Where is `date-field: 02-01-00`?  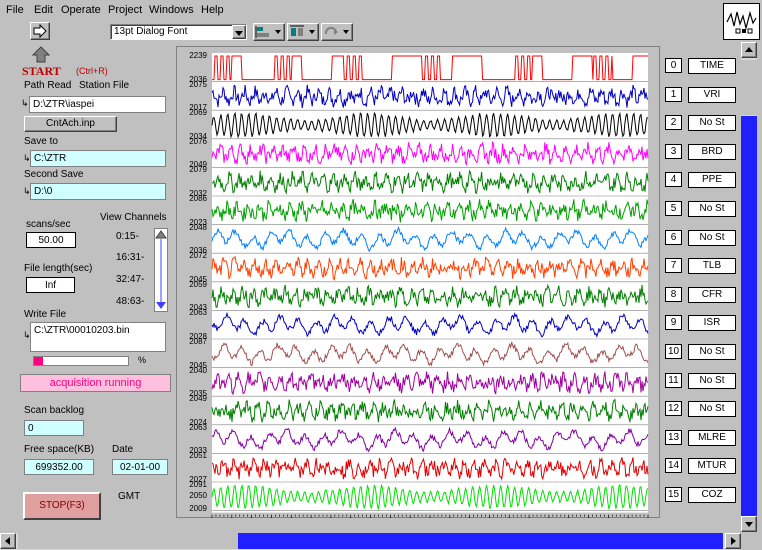
date-field: 02-01-00 is located at coordinates (140, 467).